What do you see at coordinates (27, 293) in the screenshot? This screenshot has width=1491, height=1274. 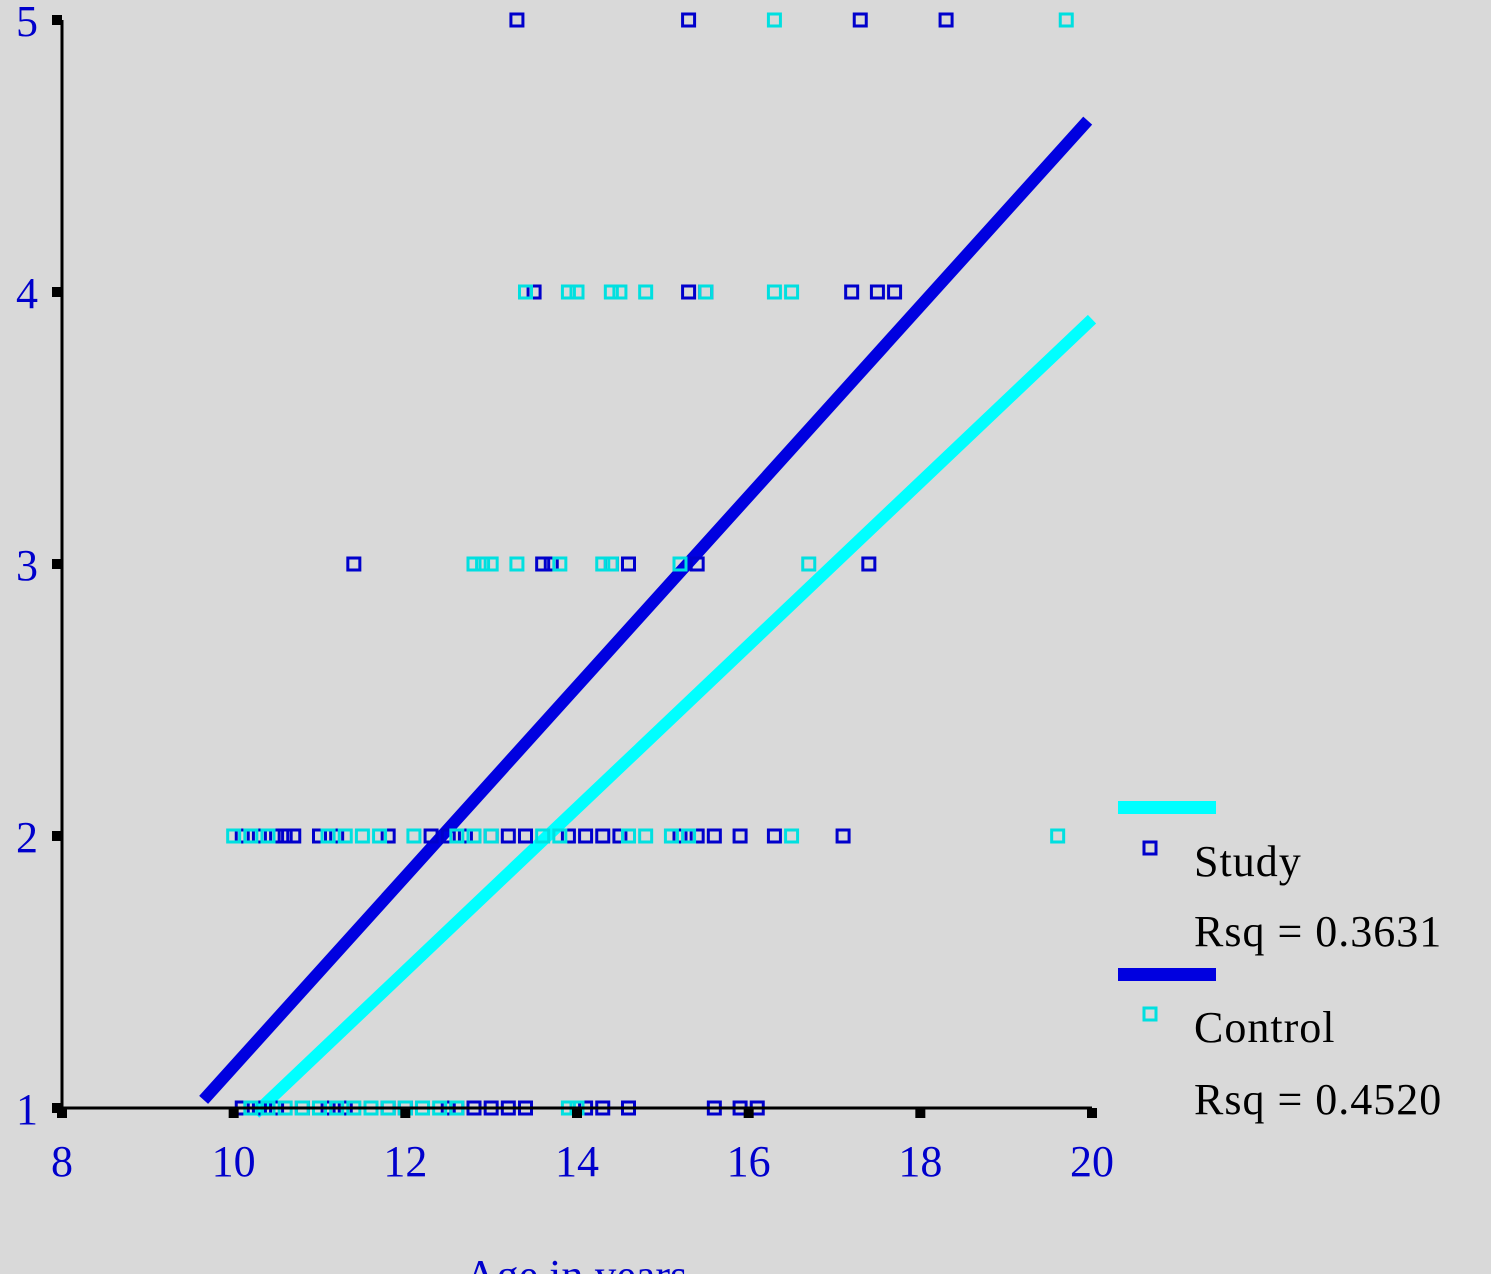 I see `y-tick-label: 4` at bounding box center [27, 293].